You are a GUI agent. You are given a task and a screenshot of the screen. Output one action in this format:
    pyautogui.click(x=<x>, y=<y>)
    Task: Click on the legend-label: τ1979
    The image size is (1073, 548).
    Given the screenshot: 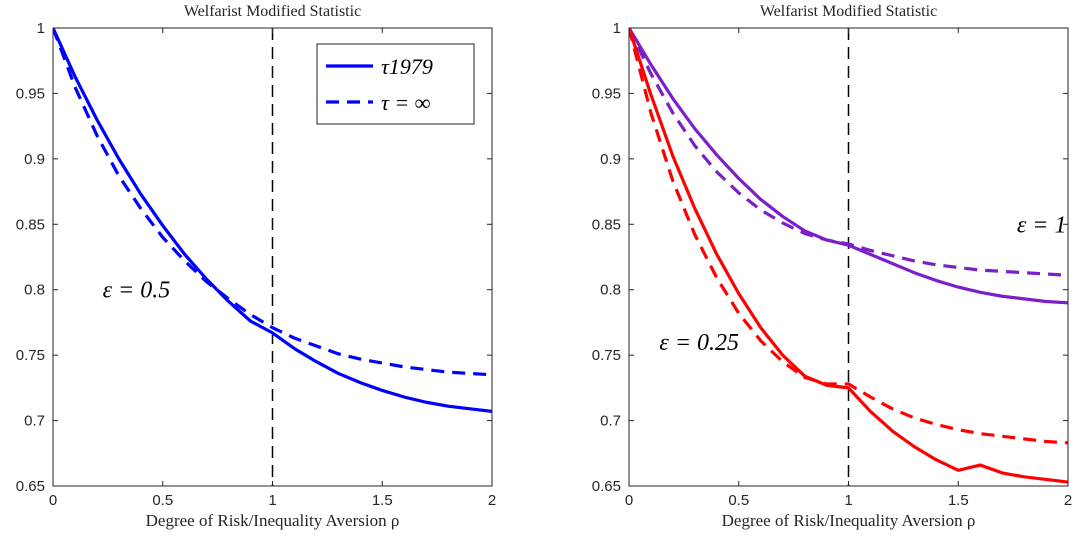 What is the action you would take?
    pyautogui.click(x=407, y=66)
    